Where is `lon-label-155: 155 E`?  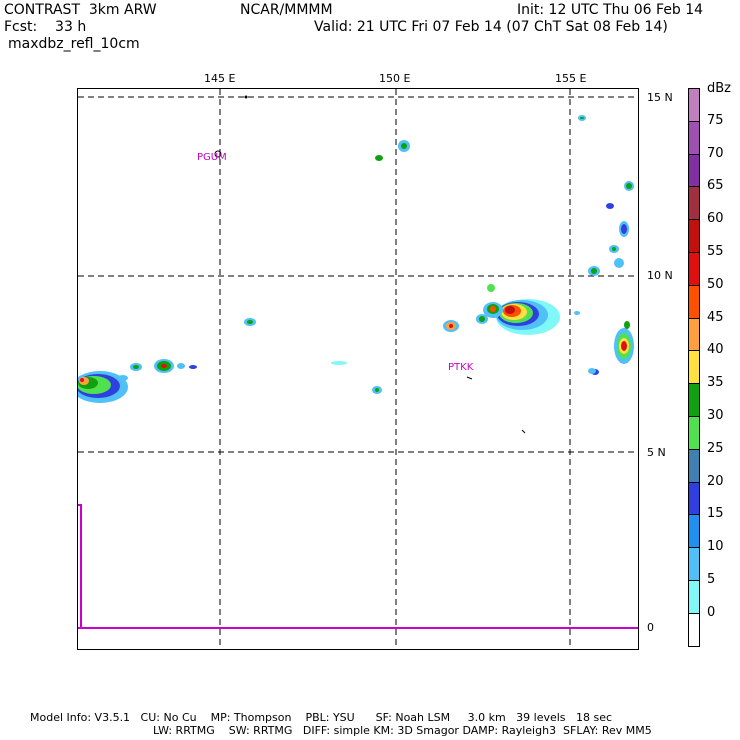 lon-label-155: 155 E is located at coordinates (571, 78).